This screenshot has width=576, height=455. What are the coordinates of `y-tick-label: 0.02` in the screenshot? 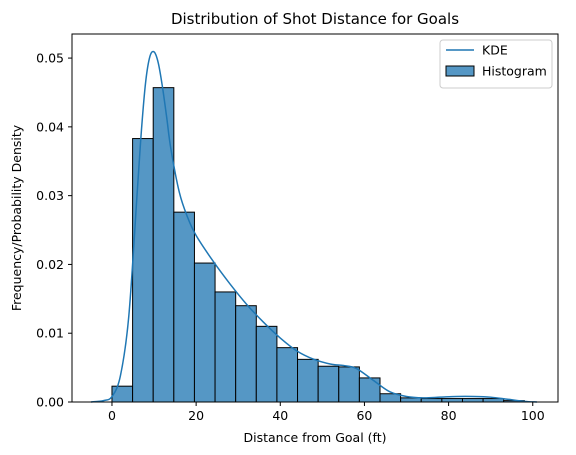 It's located at (50, 264).